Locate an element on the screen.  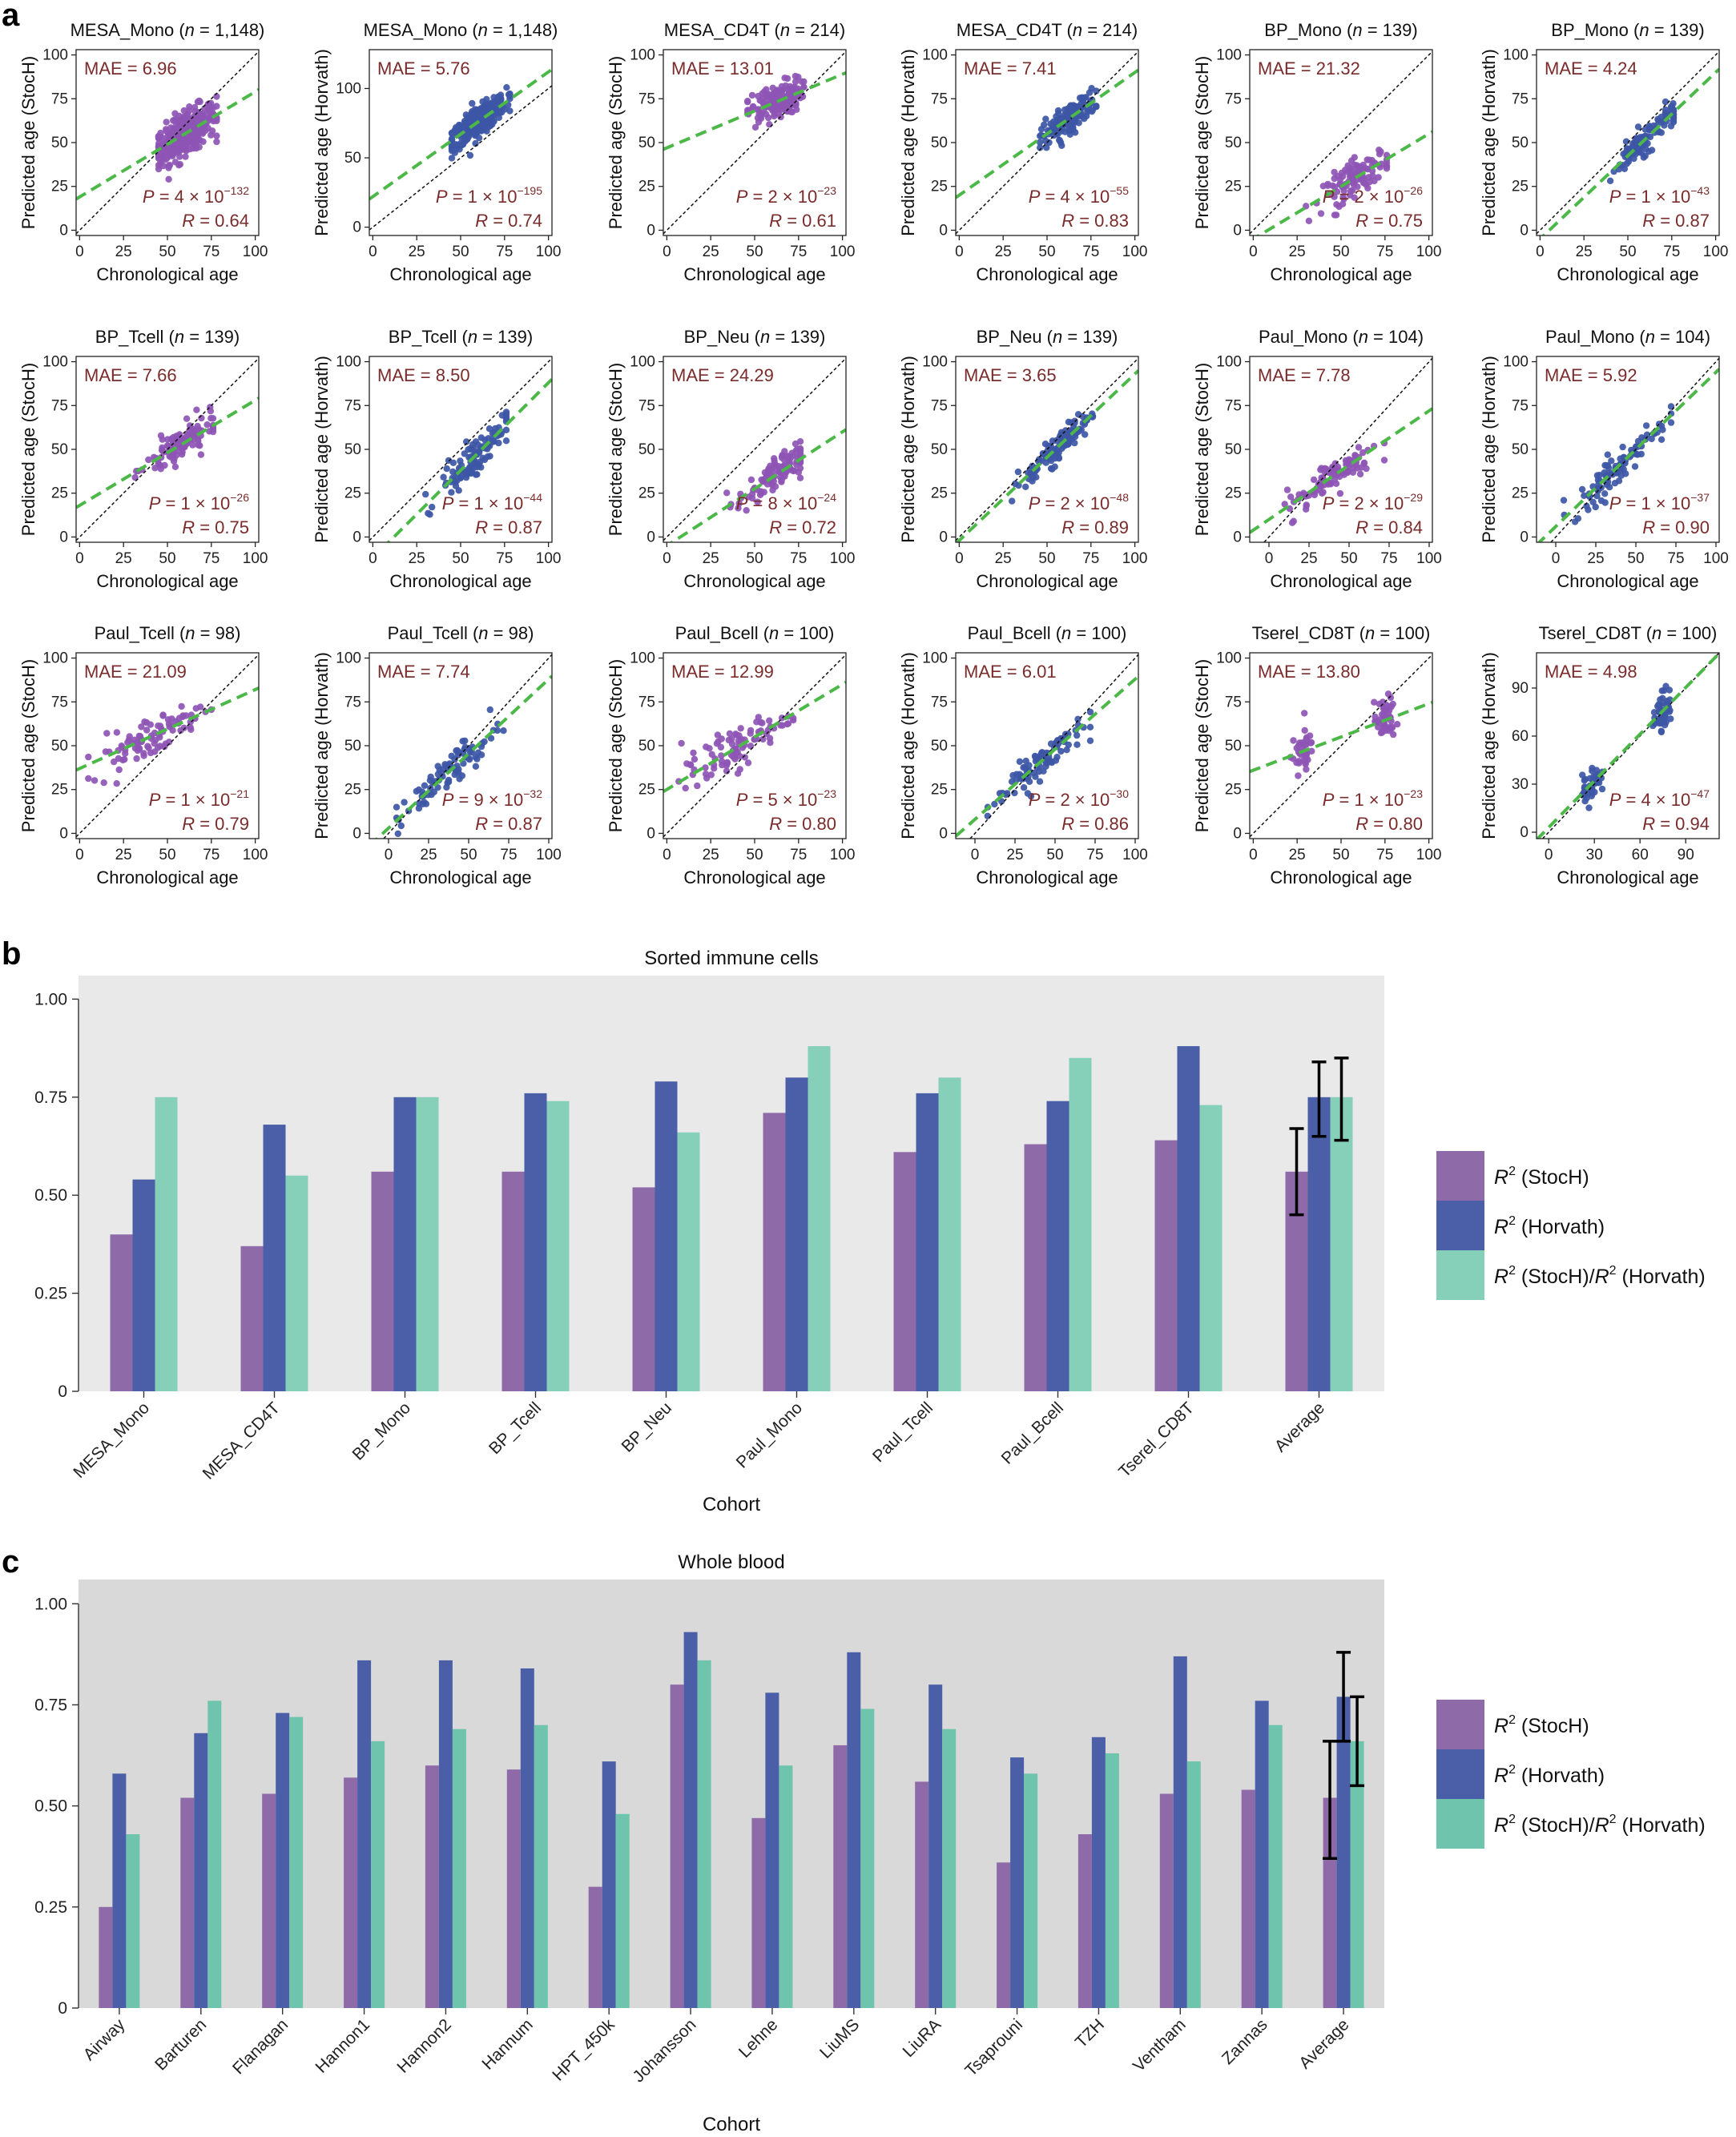
p-mantissa: = 2 × 10 is located at coordinates (1369, 197).